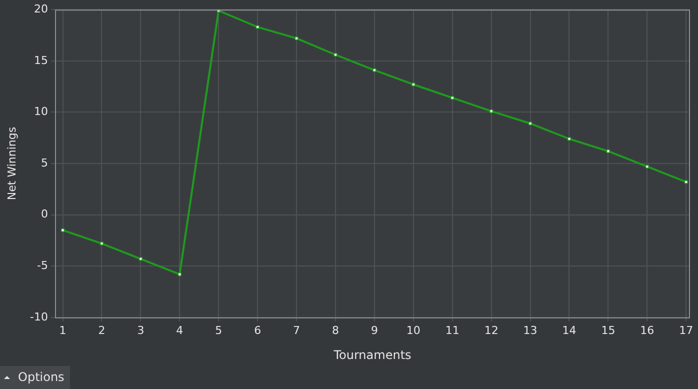 This screenshot has width=698, height=389. I want to click on x-axis-title: Tournaments, so click(372, 355).